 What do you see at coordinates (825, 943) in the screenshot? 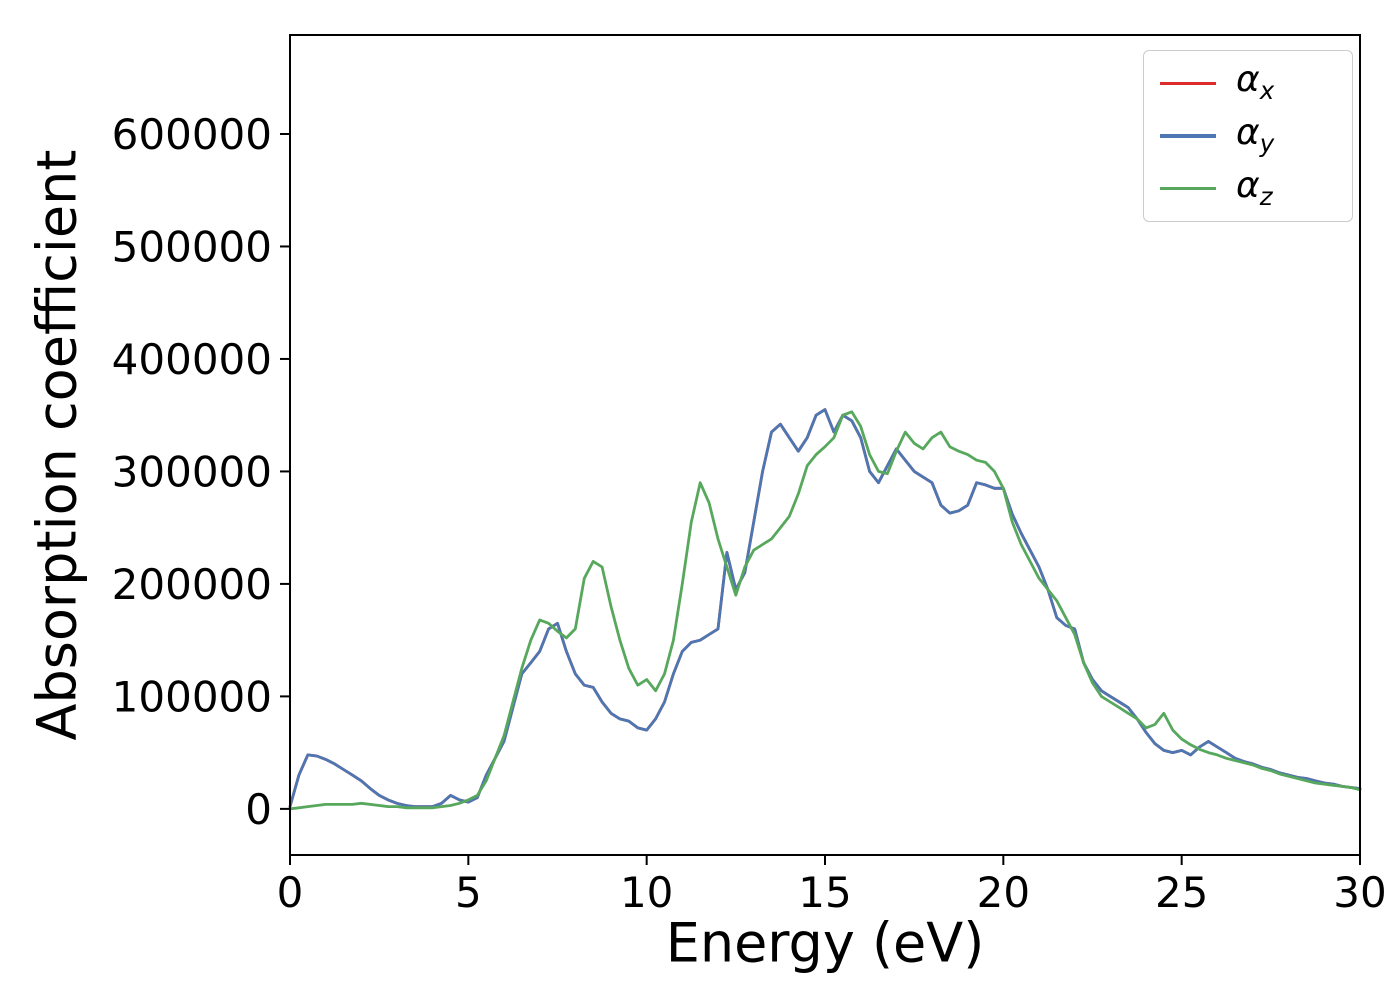
I see `x-axis-title: Energy (eV)` at bounding box center [825, 943].